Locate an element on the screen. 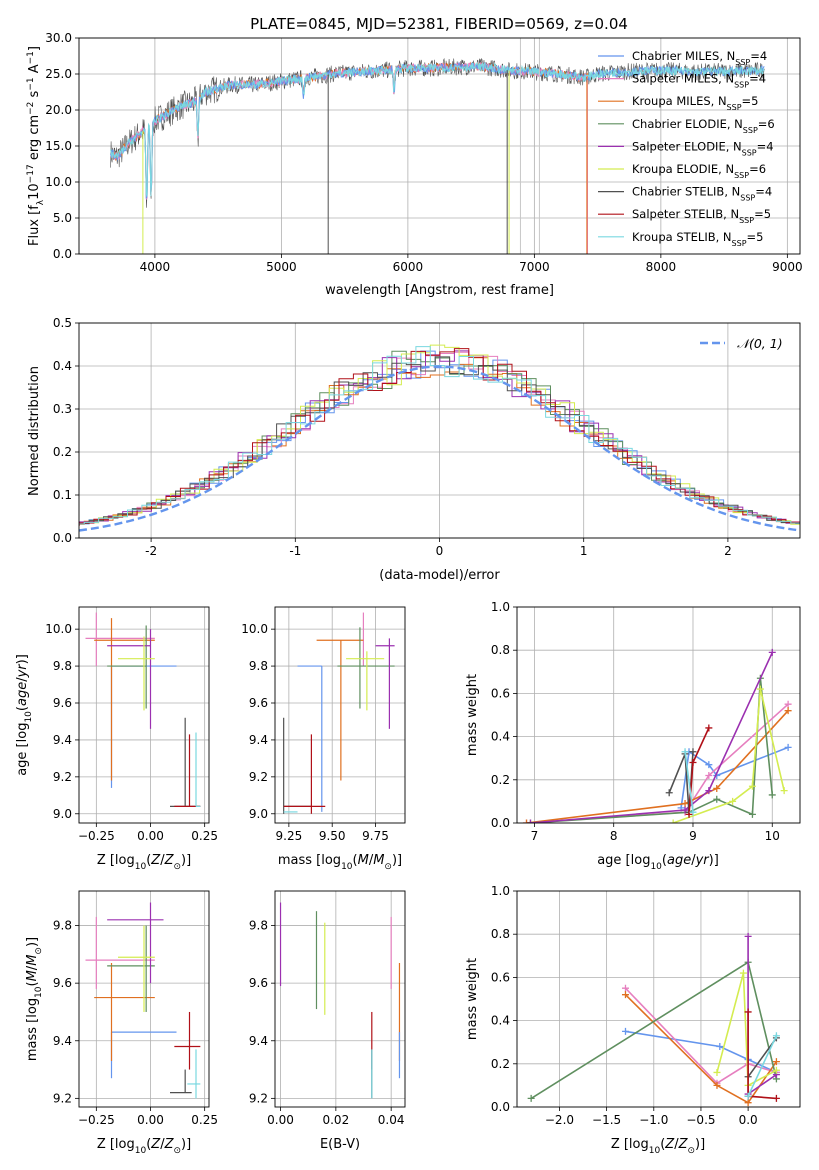  x-tick-label: 8000 is located at coordinates (661, 267).